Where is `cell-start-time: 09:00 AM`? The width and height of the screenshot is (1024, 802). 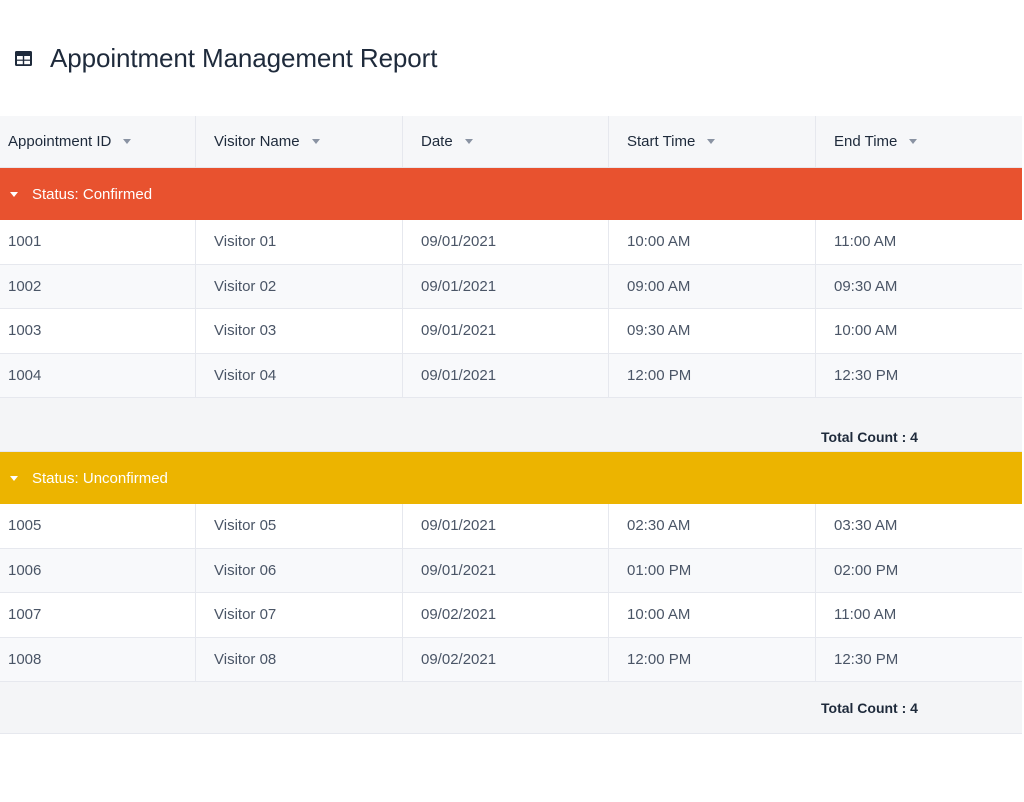
cell-start-time: 09:00 AM is located at coordinates (712, 286).